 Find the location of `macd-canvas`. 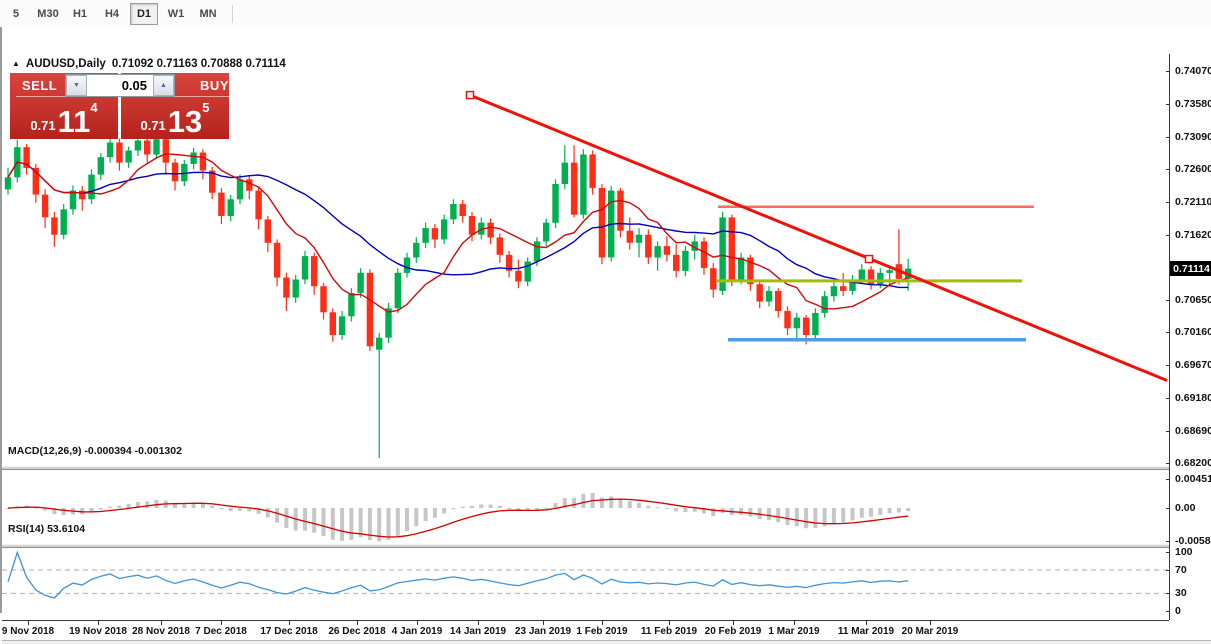

macd-canvas is located at coordinates (585, 507).